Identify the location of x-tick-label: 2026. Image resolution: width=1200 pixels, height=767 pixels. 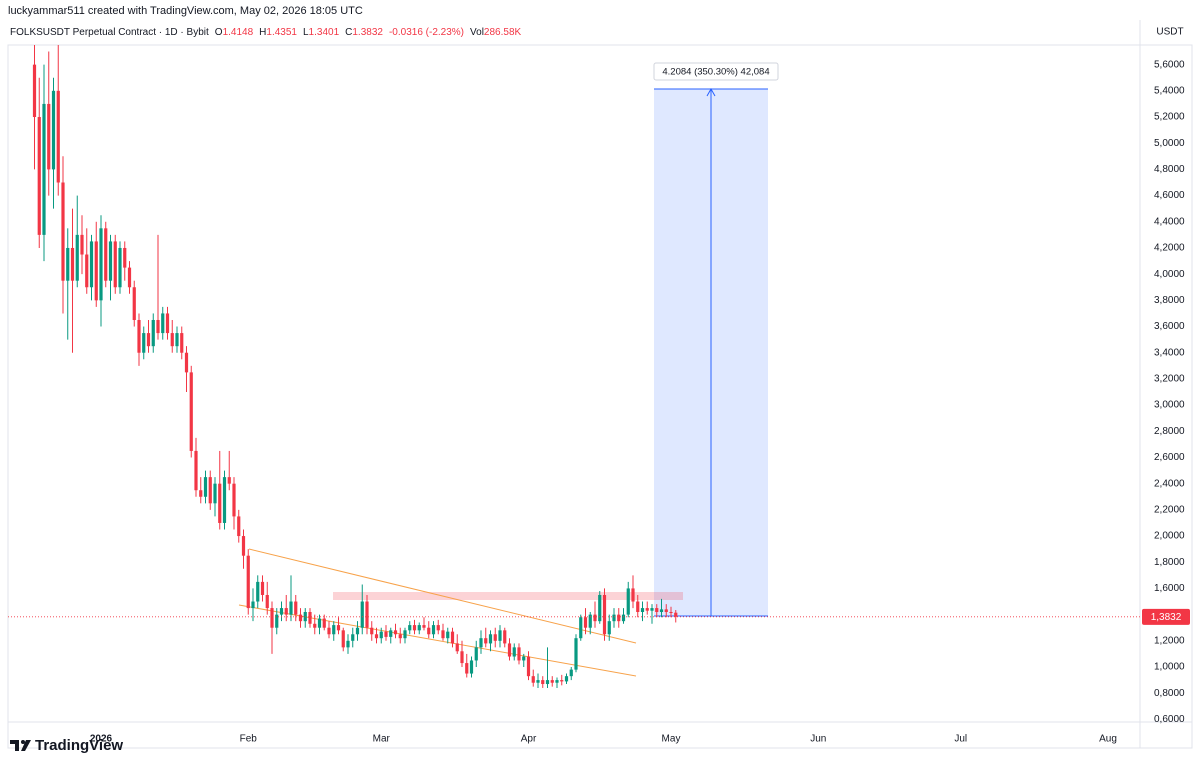
(101, 739).